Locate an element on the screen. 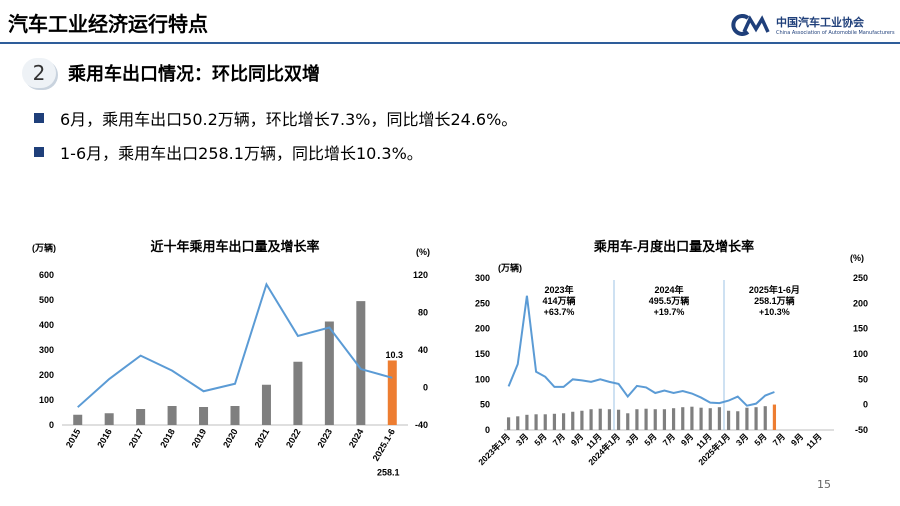  y2-tick-label: 50 is located at coordinates (863, 379).